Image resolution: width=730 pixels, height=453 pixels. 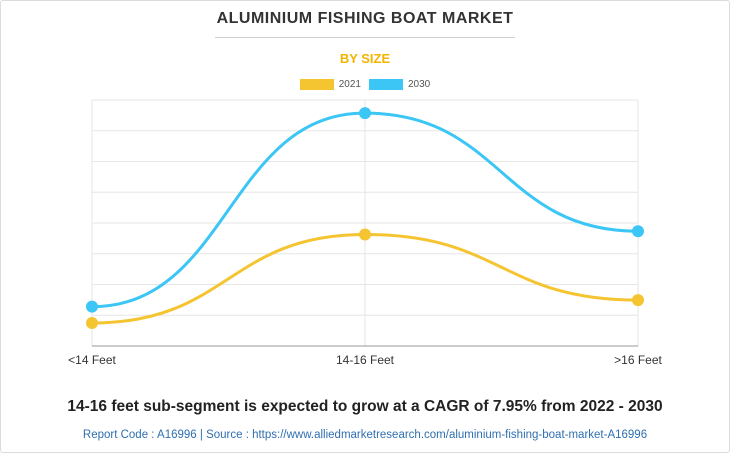 What do you see at coordinates (419, 84) in the screenshot?
I see `legend-label-2030: 2030` at bounding box center [419, 84].